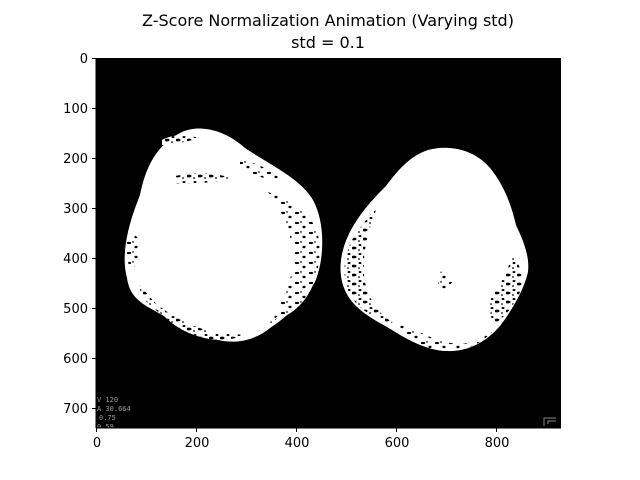  Describe the element at coordinates (97, 443) in the screenshot. I see `x-tick-label-0: 0` at that location.